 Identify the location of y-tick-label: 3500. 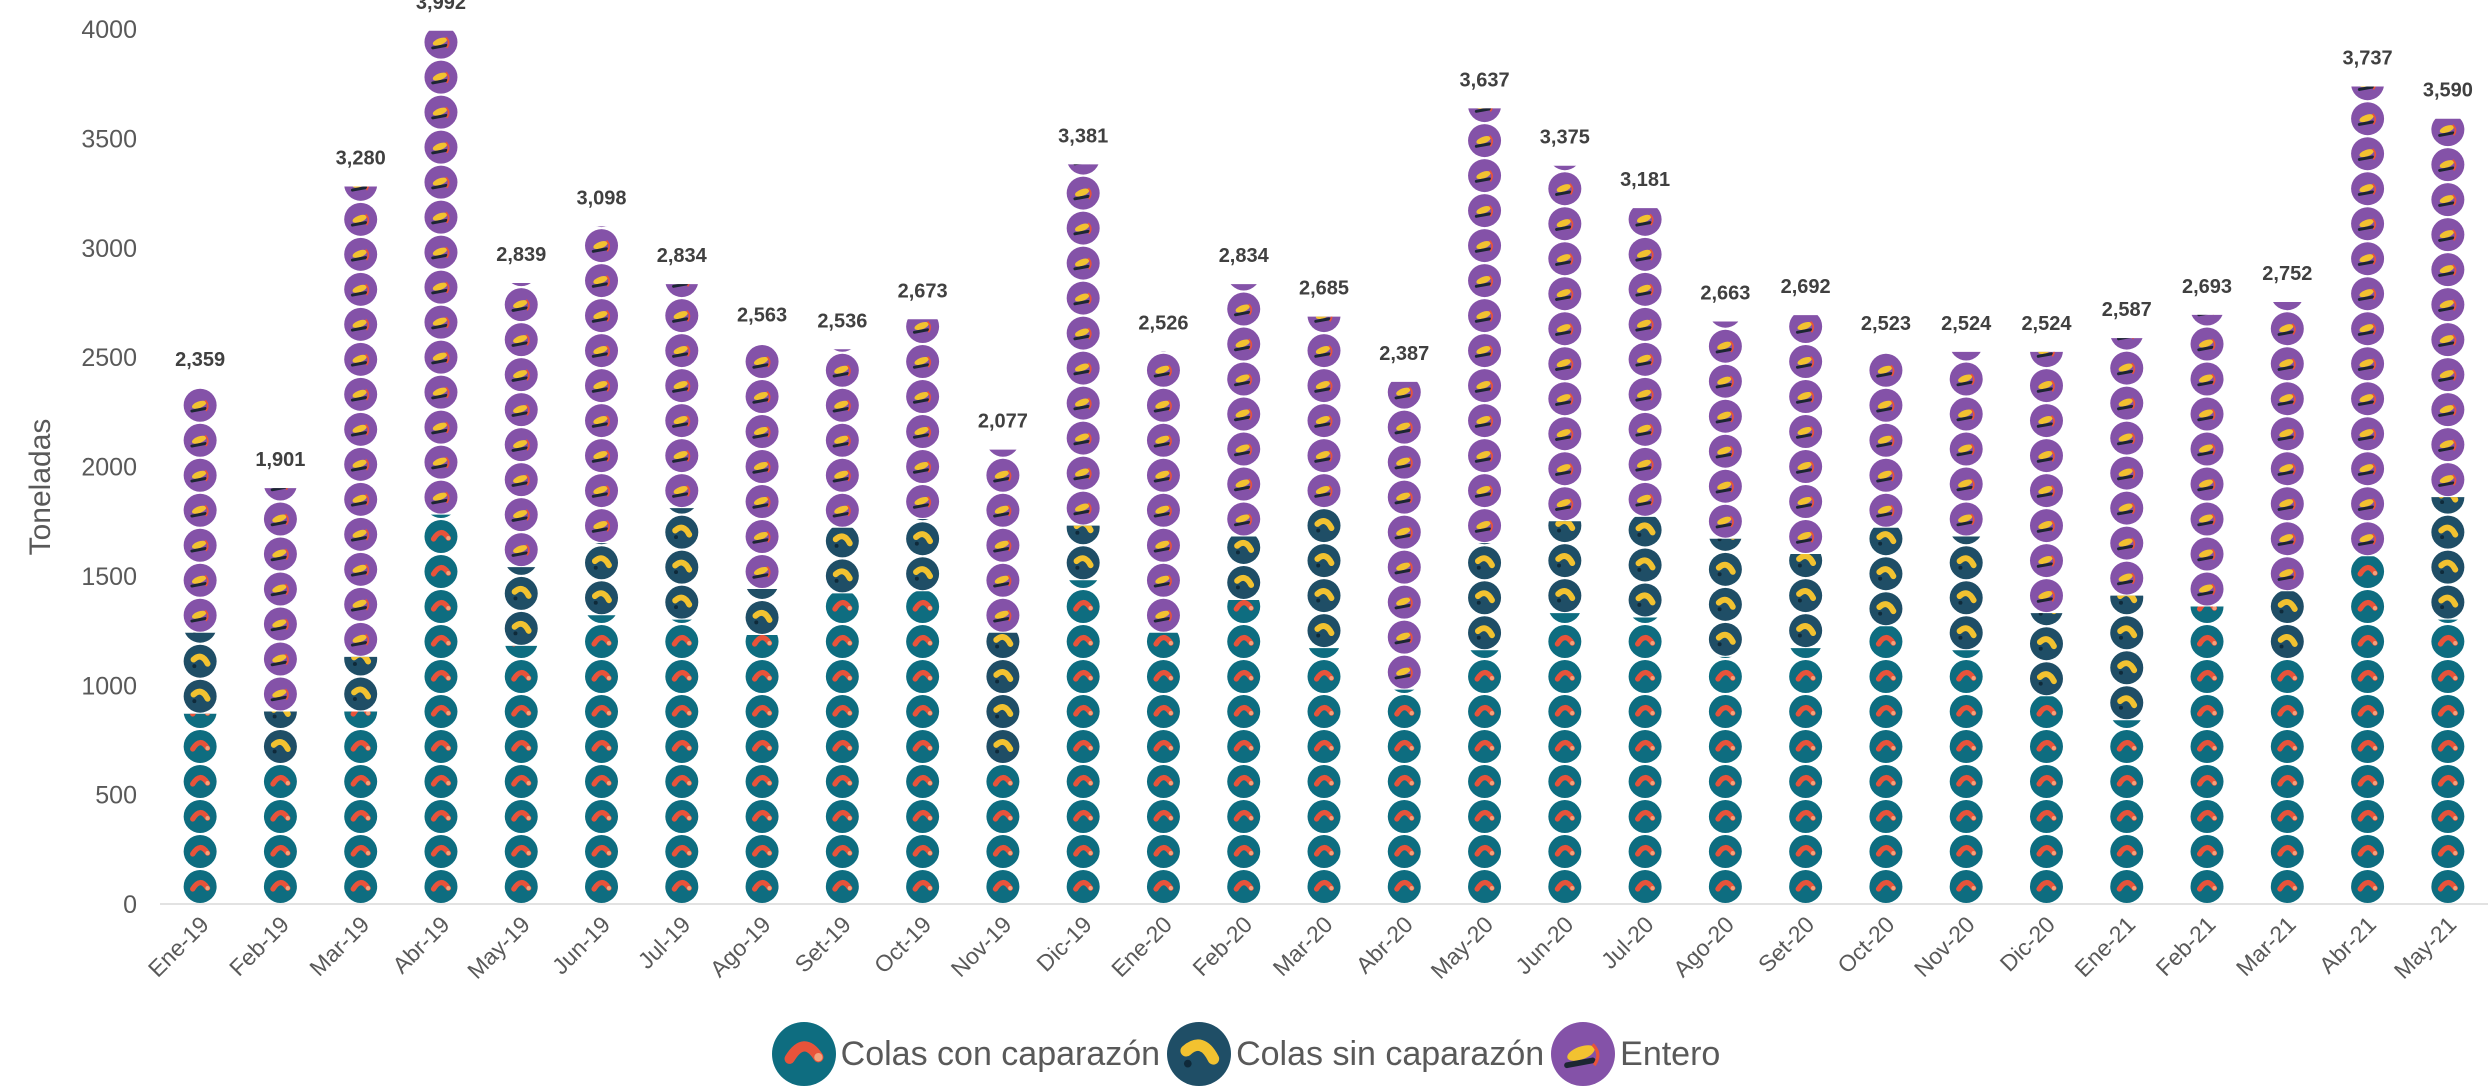
(109, 139).